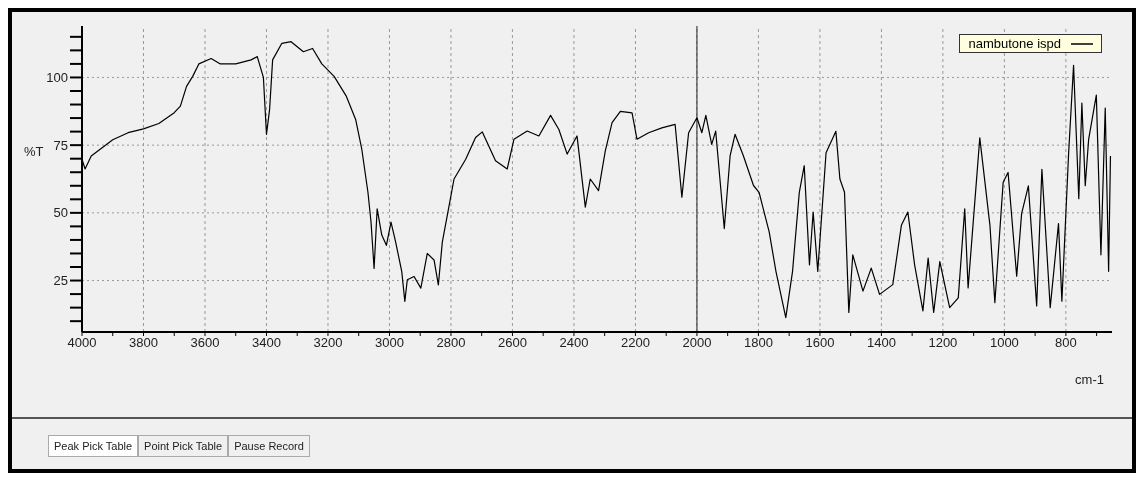 The height and width of the screenshot is (477, 1148). Describe the element at coordinates (34, 151) in the screenshot. I see `y-axis-title: %T` at that location.